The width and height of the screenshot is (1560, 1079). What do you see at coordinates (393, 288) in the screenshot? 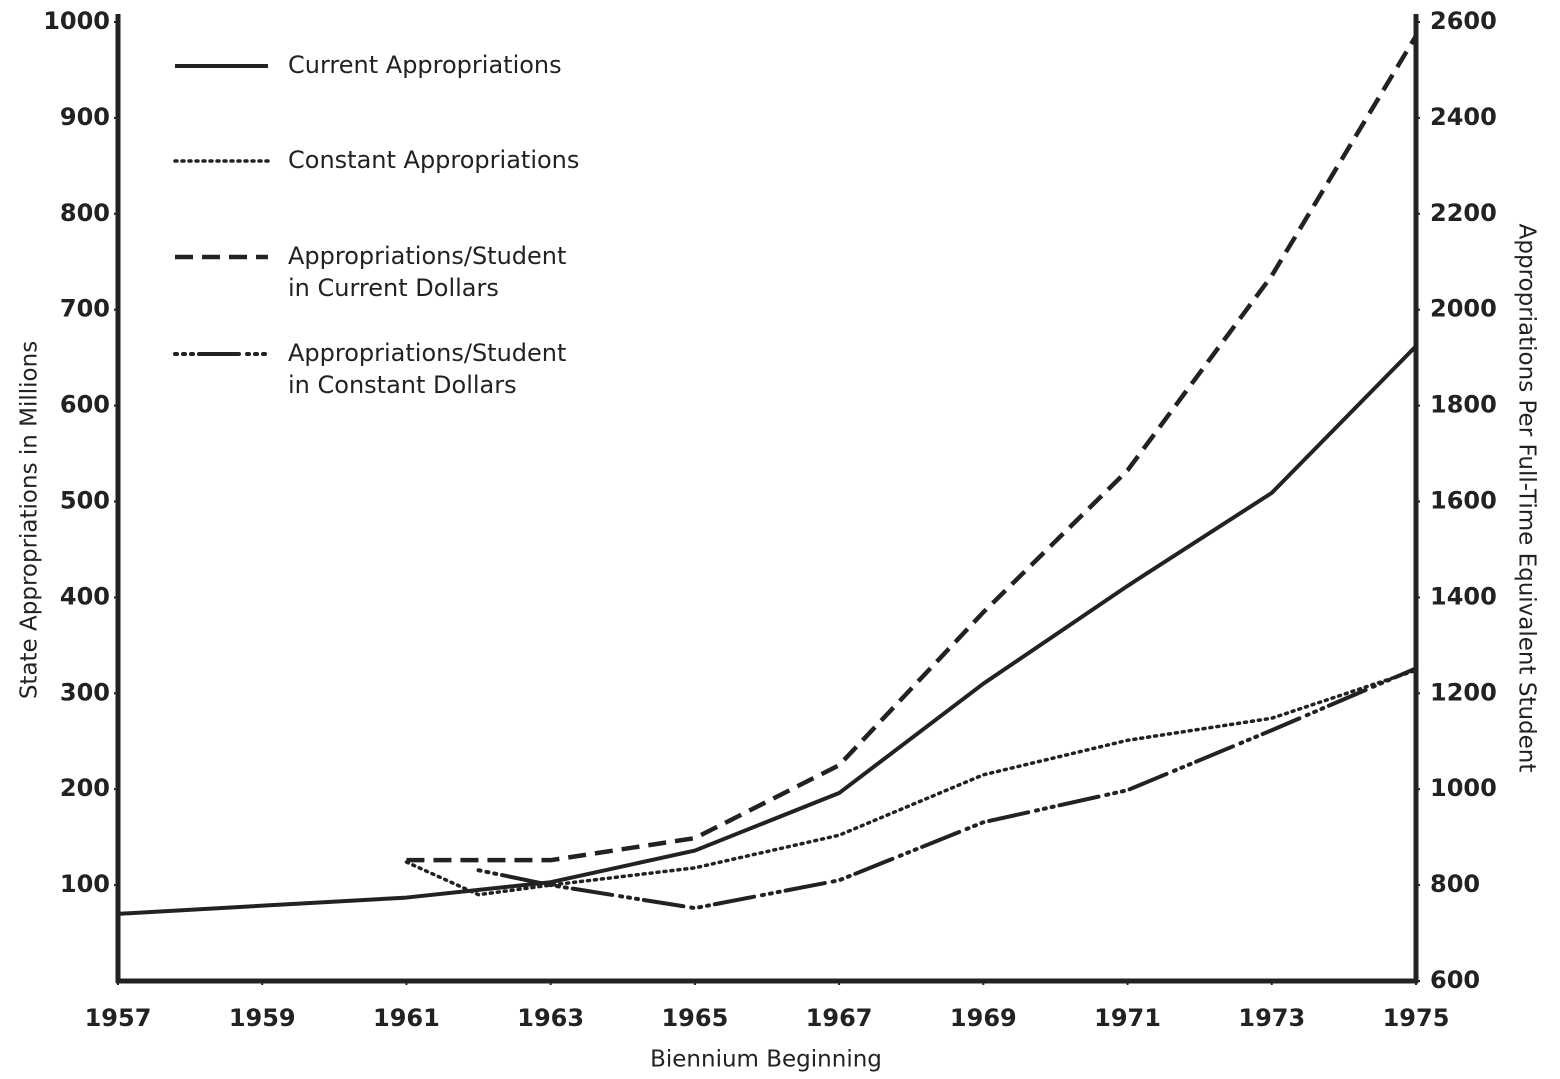
I see `legend-label: in Current Dollars` at bounding box center [393, 288].